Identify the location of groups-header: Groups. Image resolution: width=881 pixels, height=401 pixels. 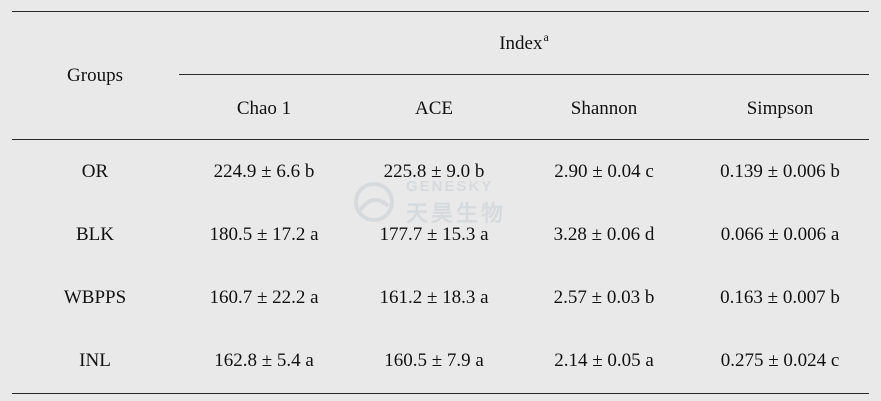
(95, 76).